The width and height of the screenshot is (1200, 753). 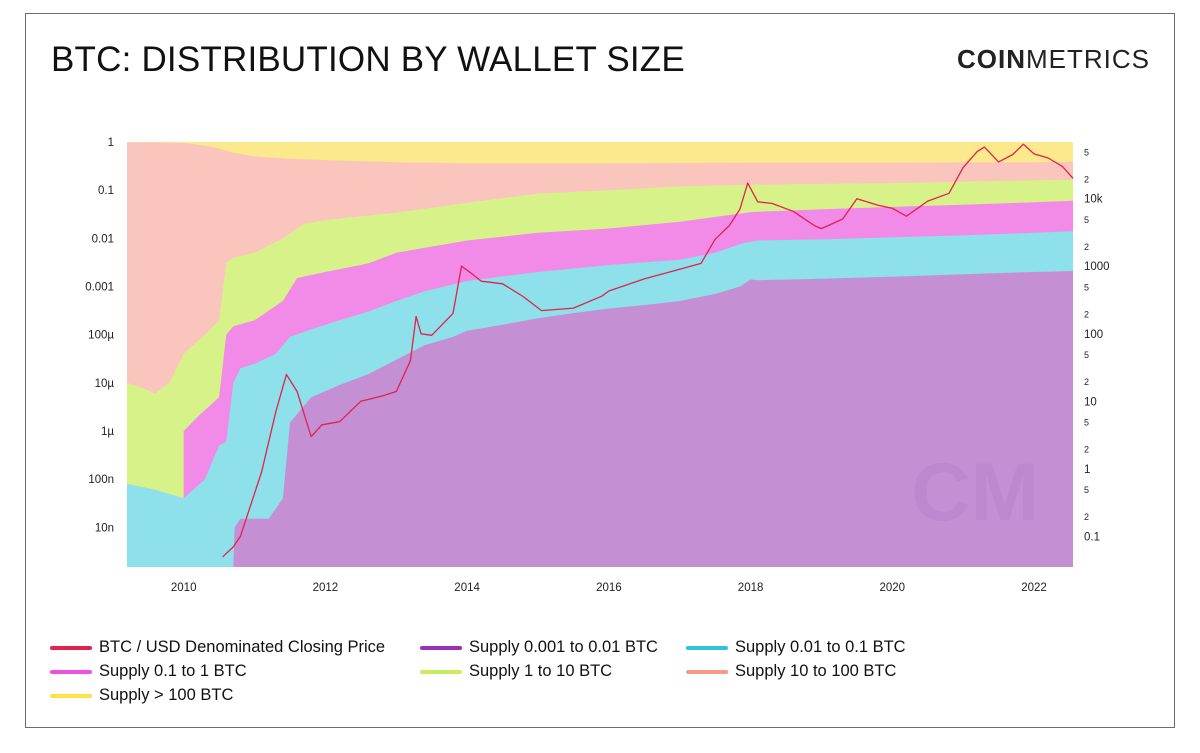 What do you see at coordinates (563, 647) in the screenshot?
I see `legend-label: Supply 0.001 to 0.01 BTC` at bounding box center [563, 647].